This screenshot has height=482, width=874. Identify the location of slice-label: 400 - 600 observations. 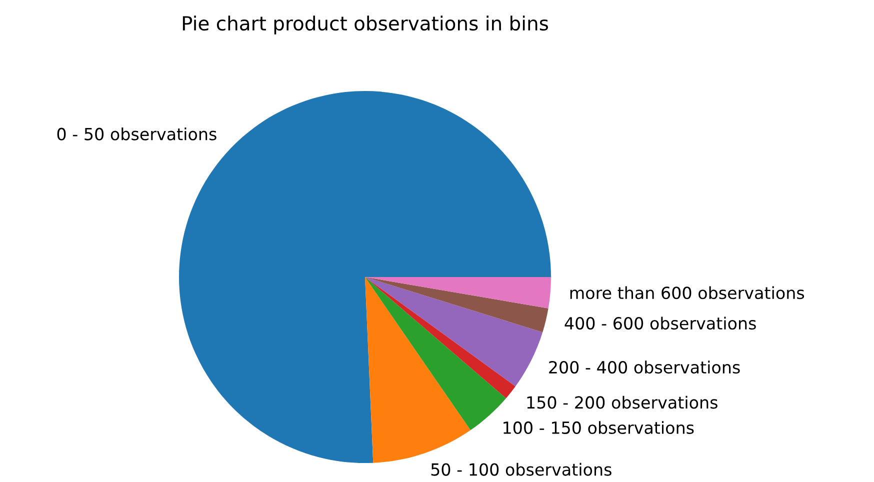
(660, 323).